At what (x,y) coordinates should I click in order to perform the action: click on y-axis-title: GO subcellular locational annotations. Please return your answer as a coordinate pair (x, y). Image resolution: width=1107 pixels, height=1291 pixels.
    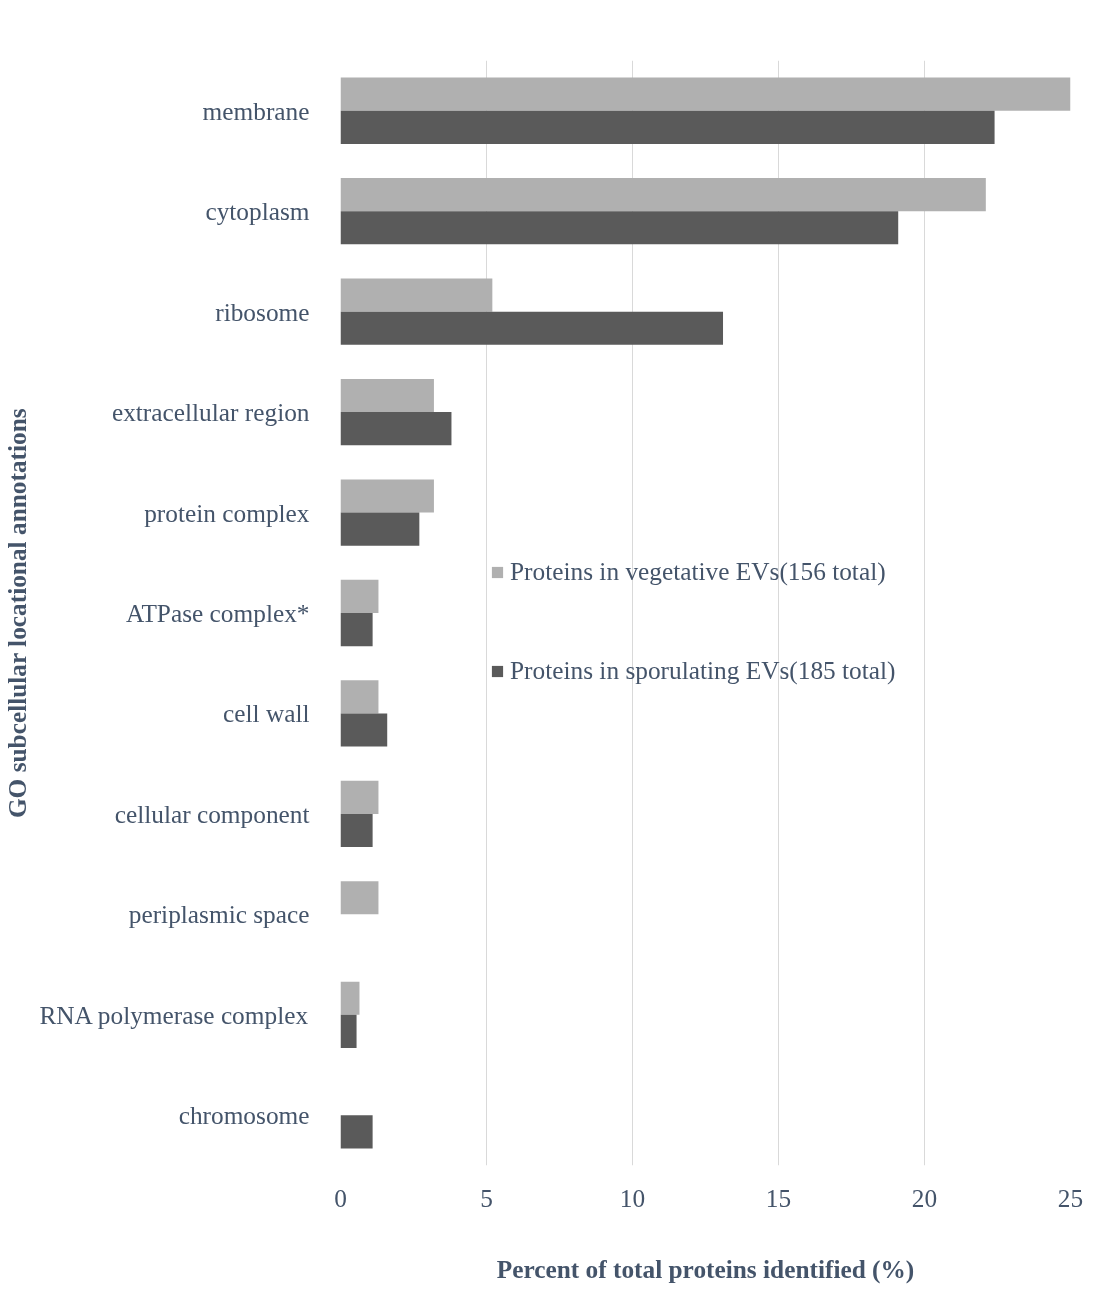
    Looking at the image, I should click on (17, 613).